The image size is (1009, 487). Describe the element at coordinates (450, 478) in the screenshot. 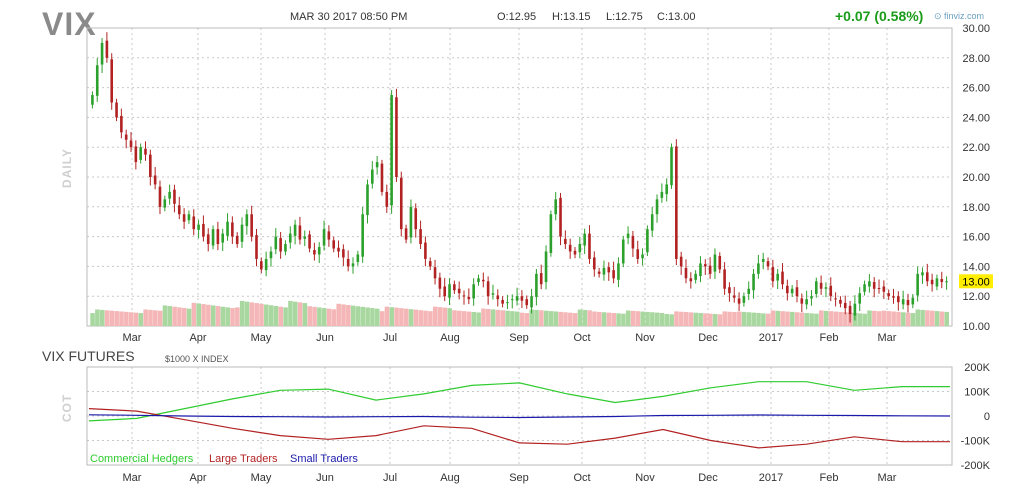

I see `cot-x-tick: Aug` at that location.